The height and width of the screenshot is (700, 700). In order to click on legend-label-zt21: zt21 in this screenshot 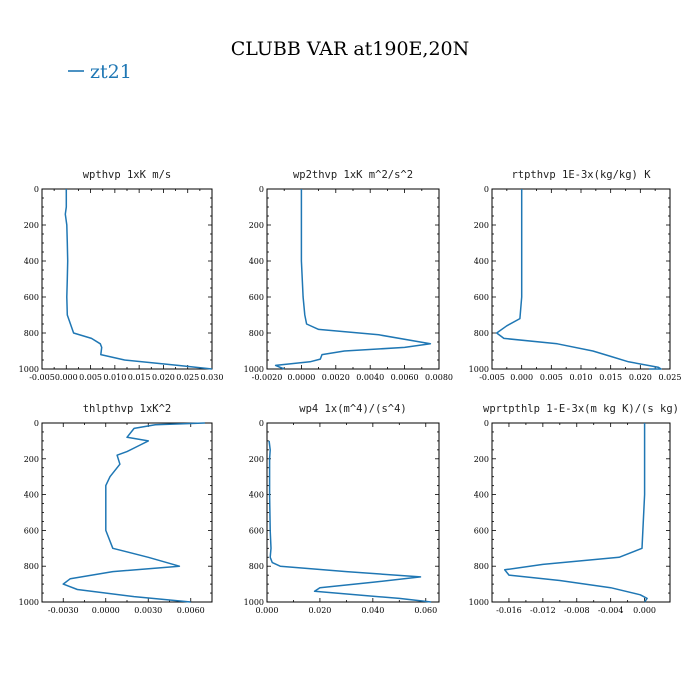, I will do `click(111, 72)`.